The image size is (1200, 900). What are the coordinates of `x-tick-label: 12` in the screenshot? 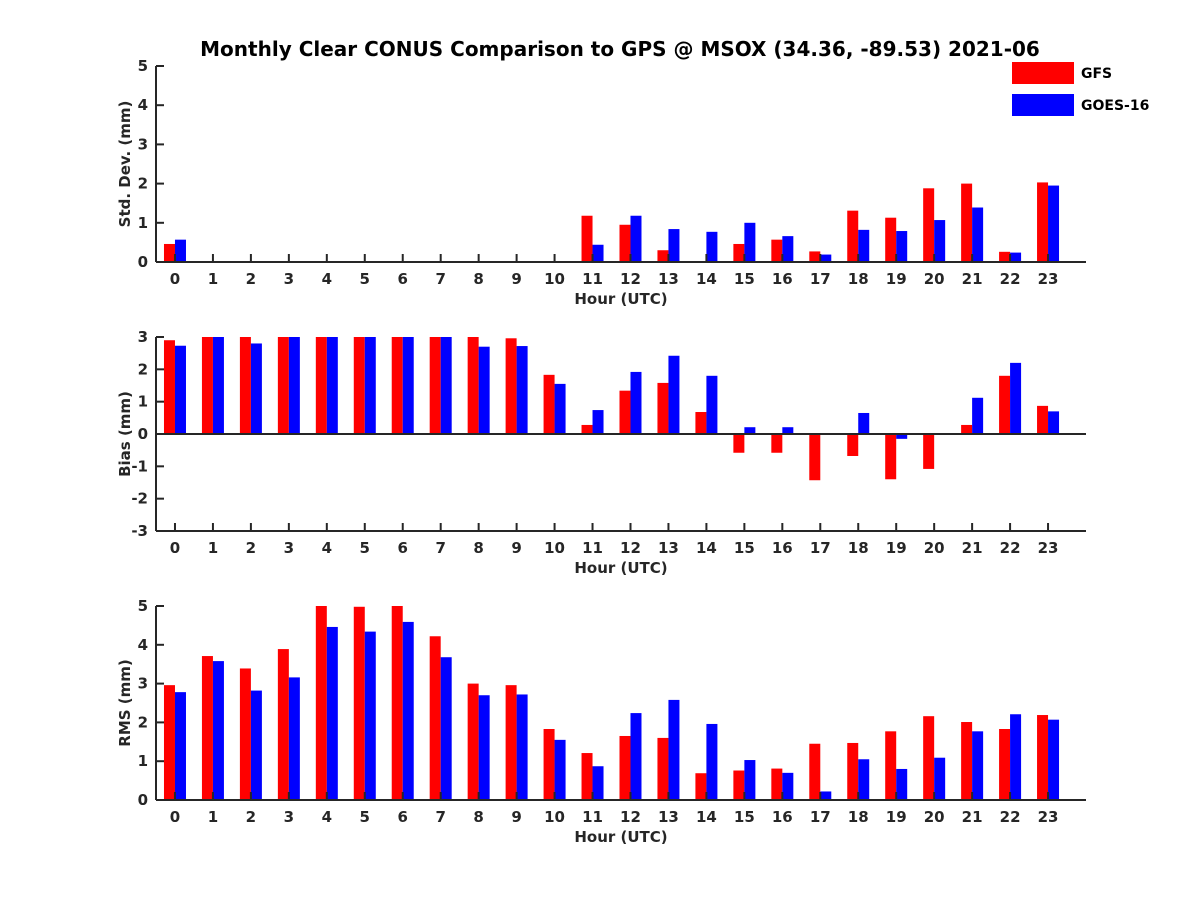 It's located at (630, 279).